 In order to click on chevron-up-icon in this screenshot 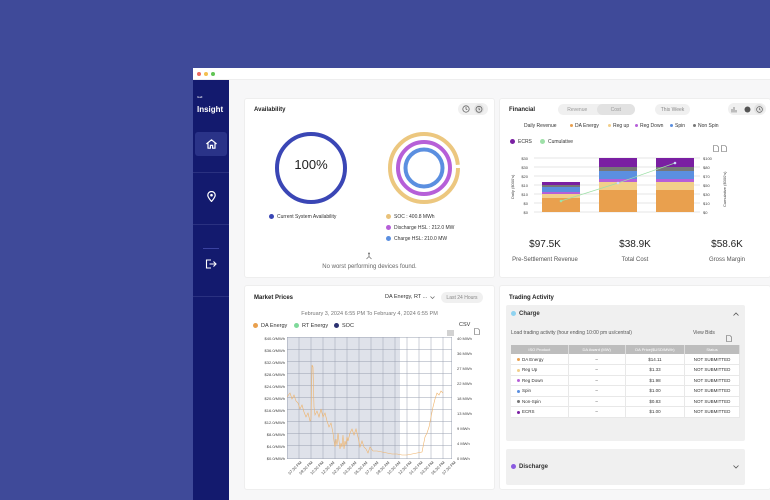, I will do `click(736, 314)`.